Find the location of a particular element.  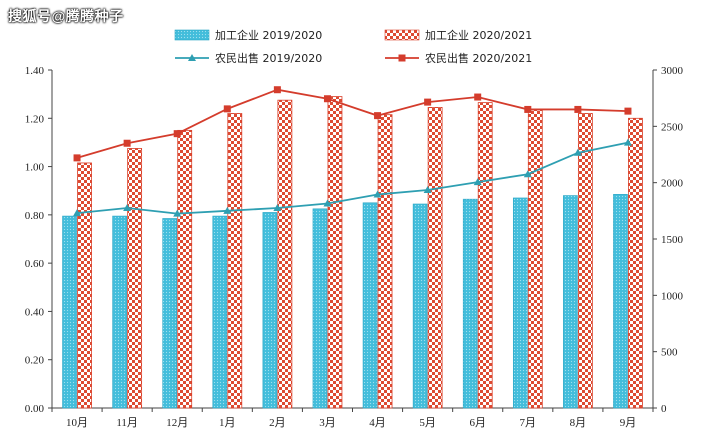

left-tick-label: 0.60 is located at coordinates (35, 264).